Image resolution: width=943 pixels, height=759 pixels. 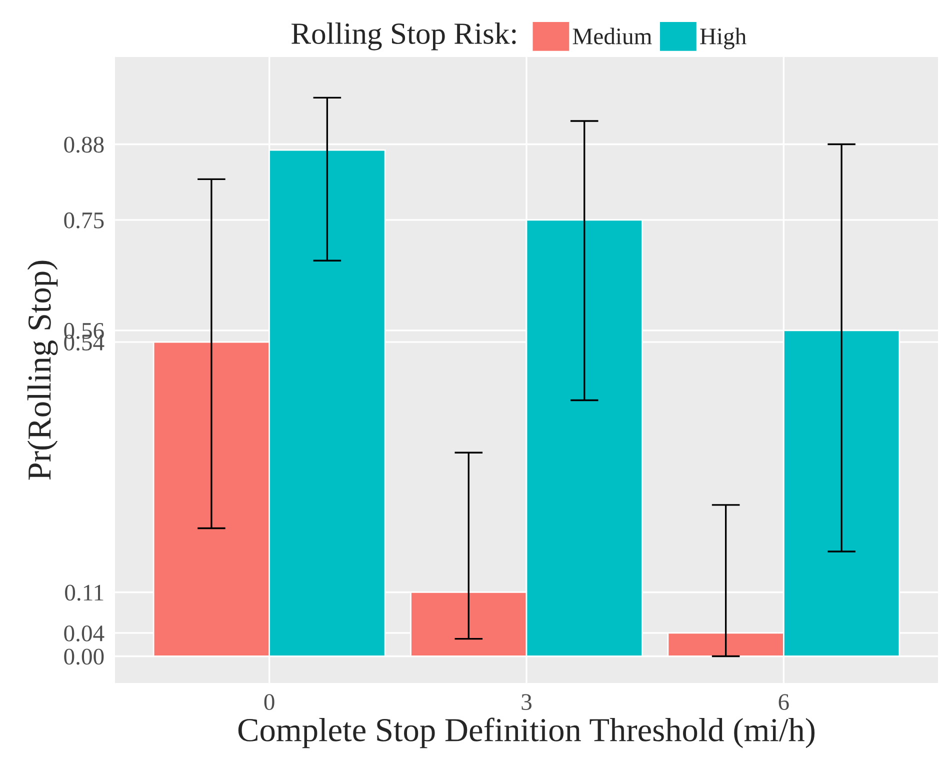 I want to click on y-tick-label: 0.75, so click(x=84, y=220).